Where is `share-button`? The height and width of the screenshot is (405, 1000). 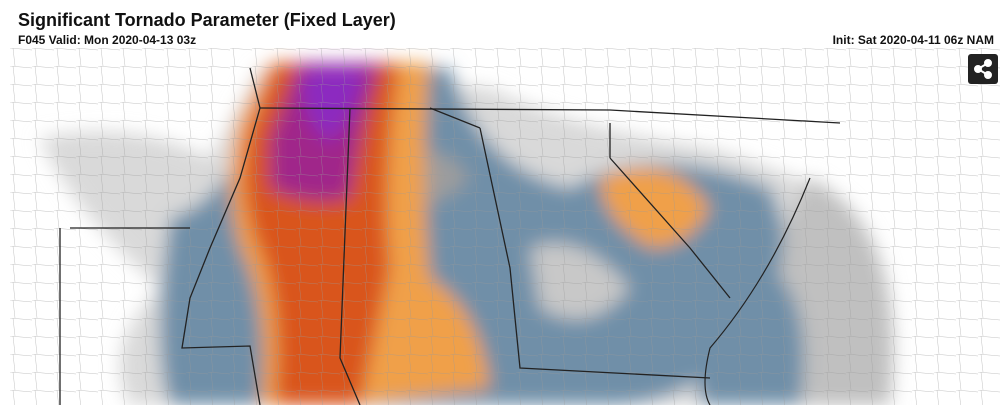 share-button is located at coordinates (983, 69).